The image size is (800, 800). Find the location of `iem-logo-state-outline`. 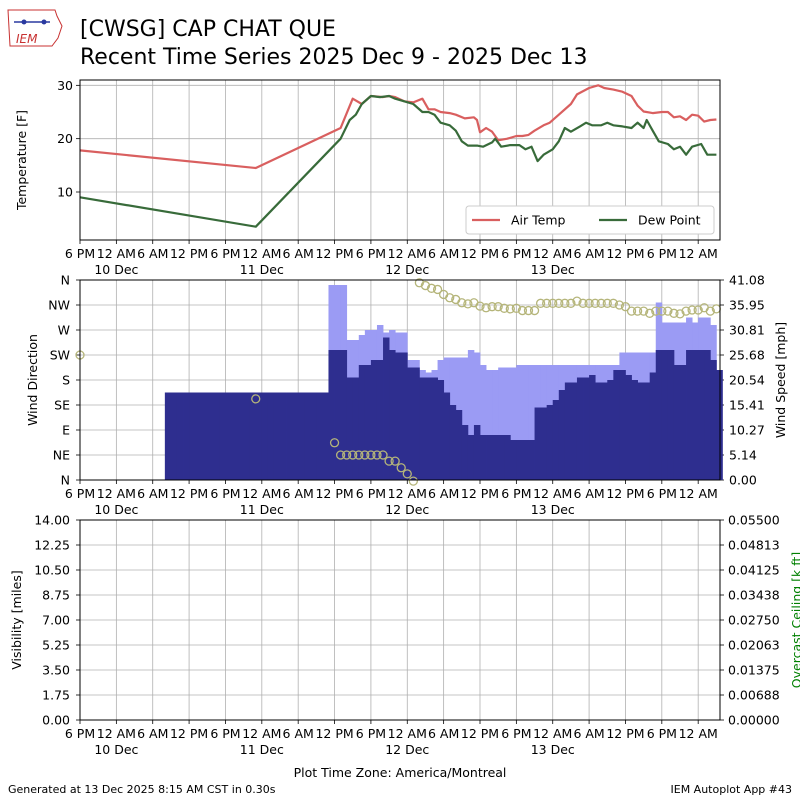

iem-logo-state-outline is located at coordinates (35, 28).